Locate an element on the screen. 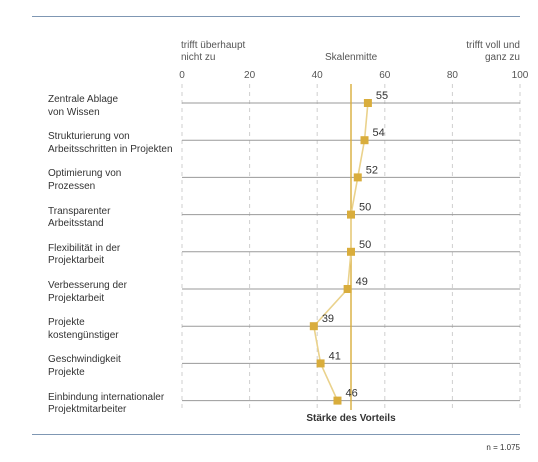 The image size is (538, 462). header-right-line-2: ganz zu is located at coordinates (502, 57).